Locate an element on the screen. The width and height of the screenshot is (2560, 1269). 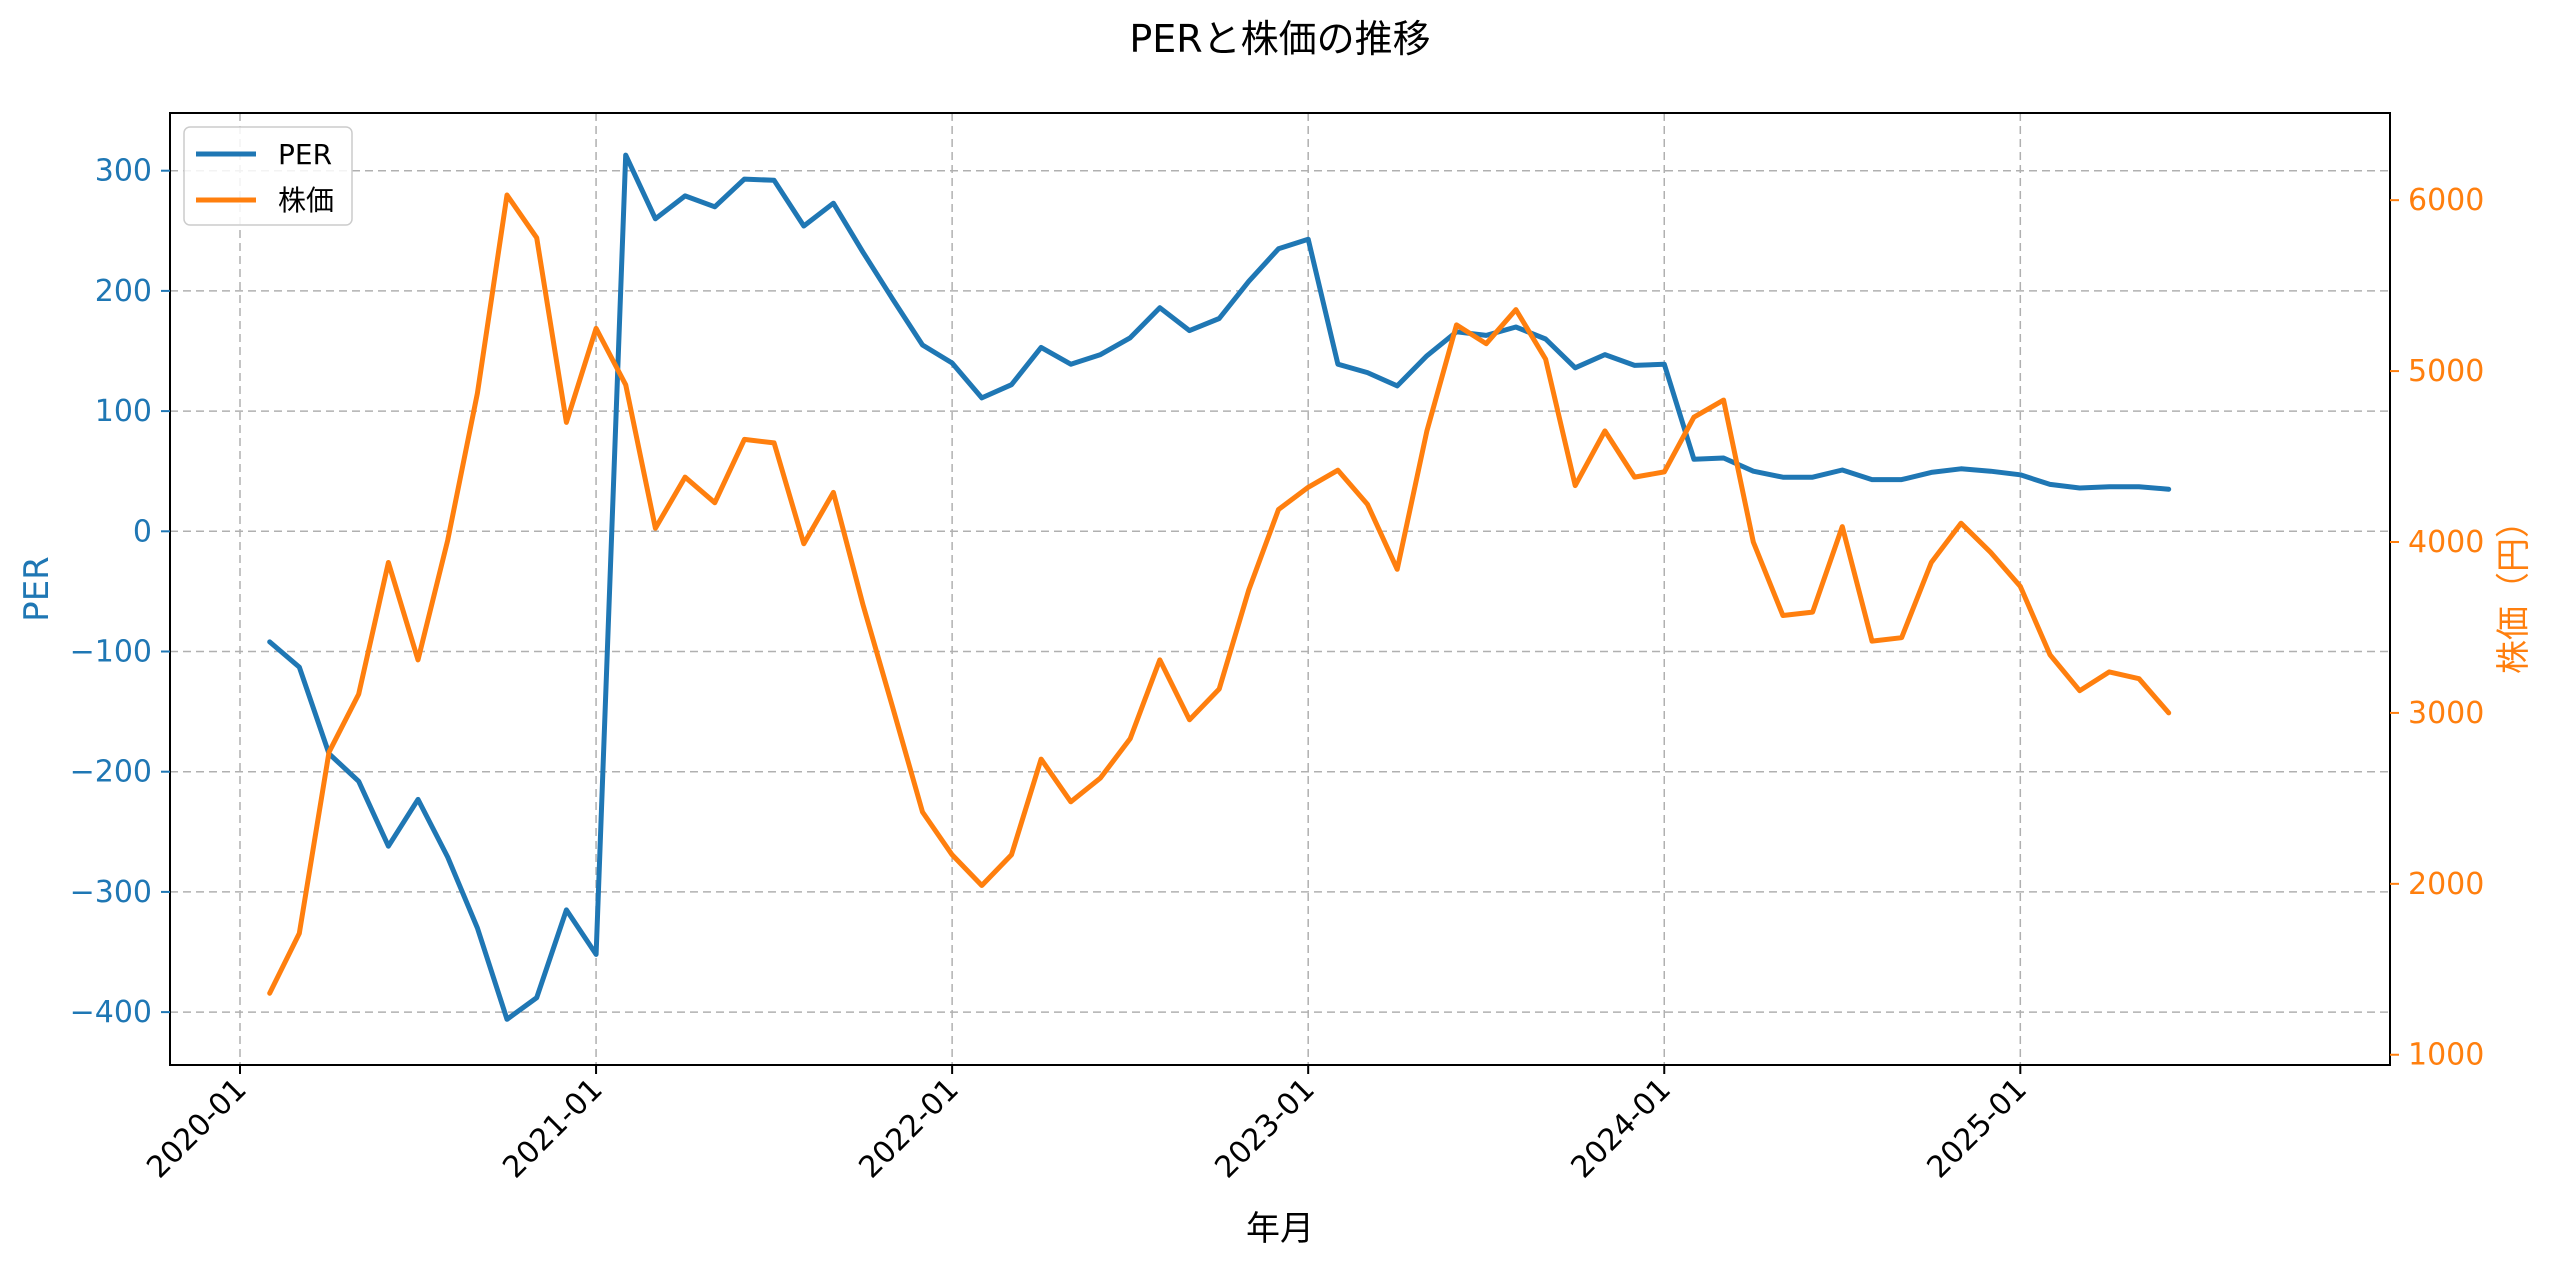
left-y-axis-title: PER is located at coordinates (37, 589).